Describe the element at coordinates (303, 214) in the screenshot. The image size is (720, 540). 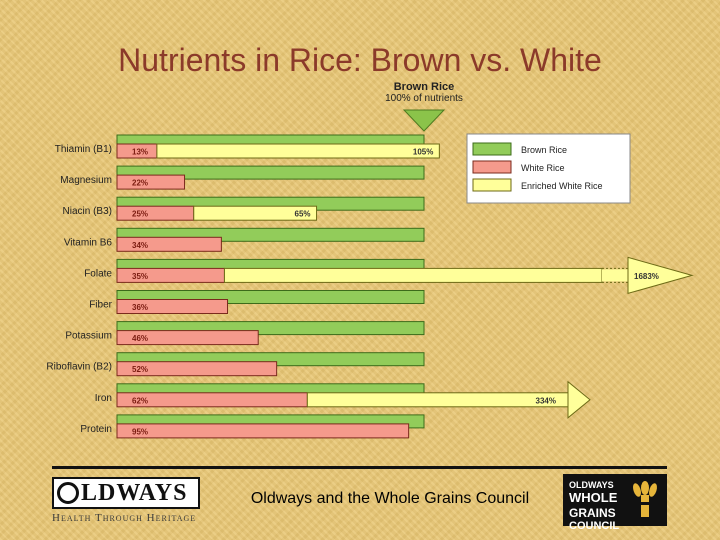
I see `label-enriched-white-rice: 65%` at that location.